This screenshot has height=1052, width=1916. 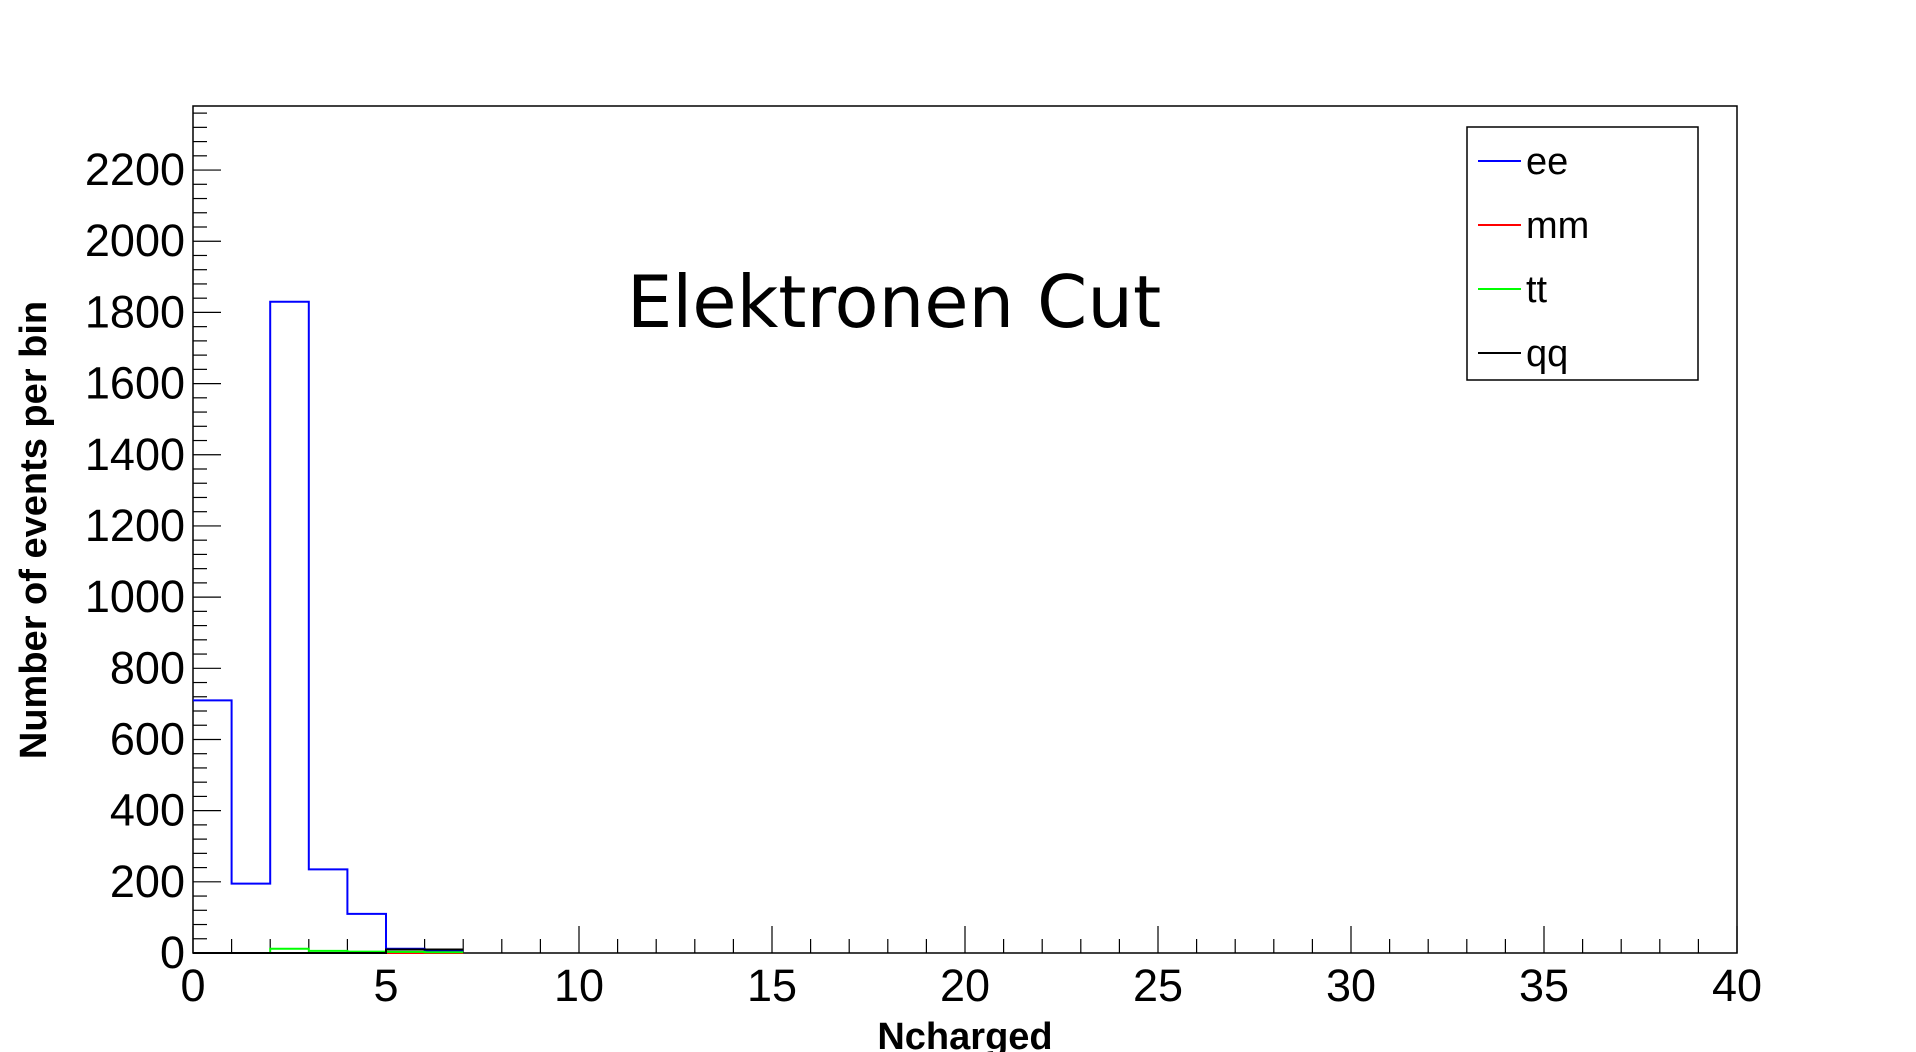 I want to click on x-axis-ticks: 0 5 10 15 20 25 30 35 40, so click(x=971, y=968).